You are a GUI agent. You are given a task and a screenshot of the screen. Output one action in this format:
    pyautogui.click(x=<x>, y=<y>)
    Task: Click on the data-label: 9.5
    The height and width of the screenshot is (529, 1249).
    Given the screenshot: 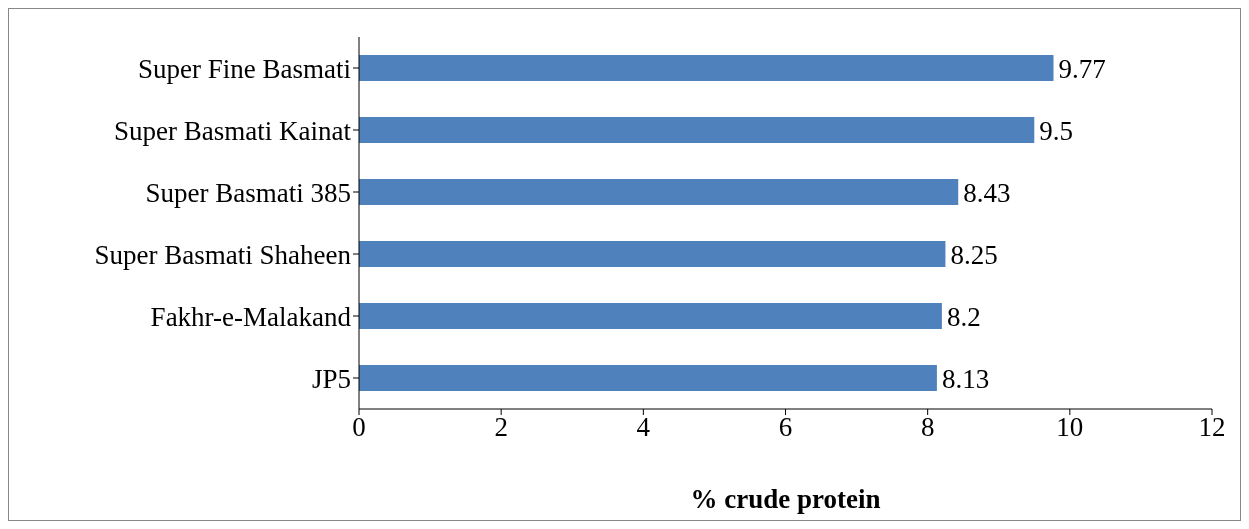 What is the action you would take?
    pyautogui.click(x=1056, y=130)
    